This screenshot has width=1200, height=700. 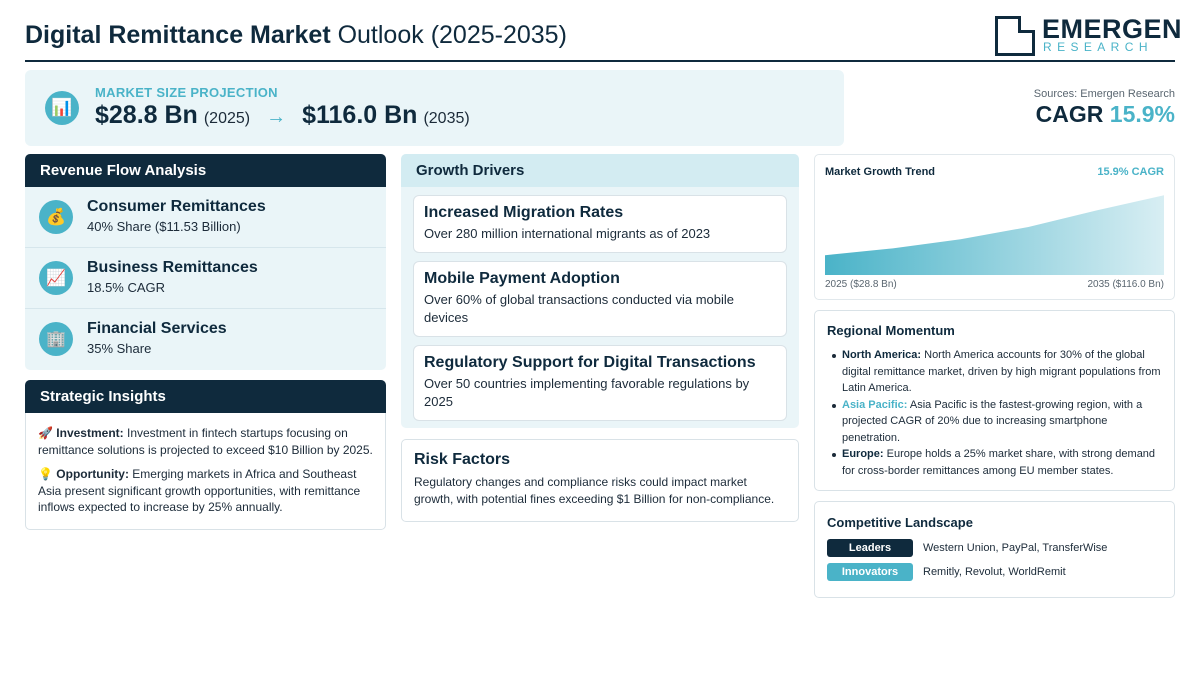 I want to click on money-bag-icon: 💰, so click(x=56, y=217).